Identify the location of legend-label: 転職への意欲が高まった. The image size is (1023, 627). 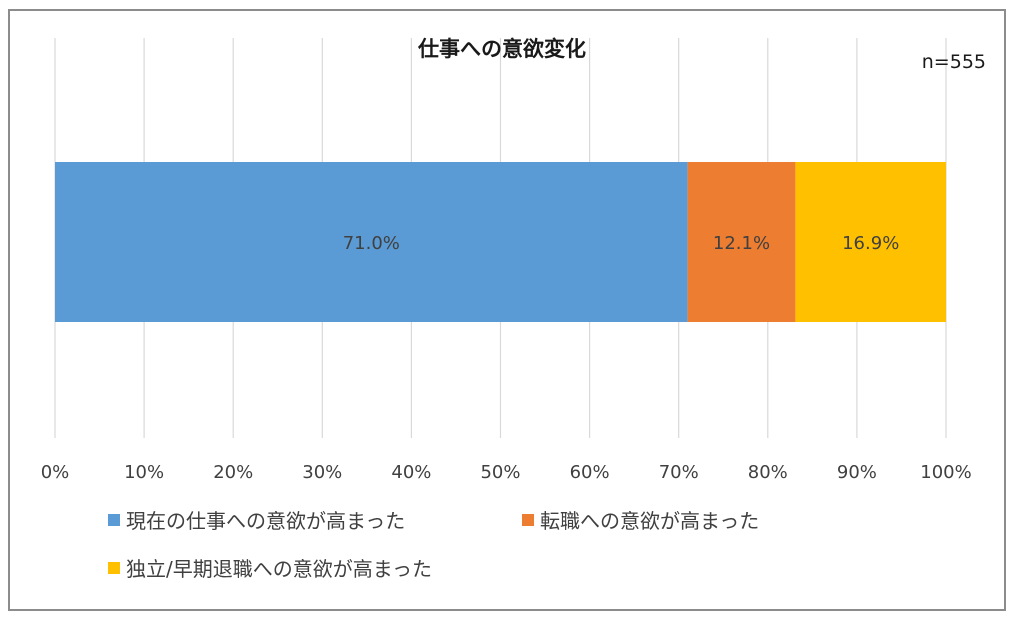
(649, 521).